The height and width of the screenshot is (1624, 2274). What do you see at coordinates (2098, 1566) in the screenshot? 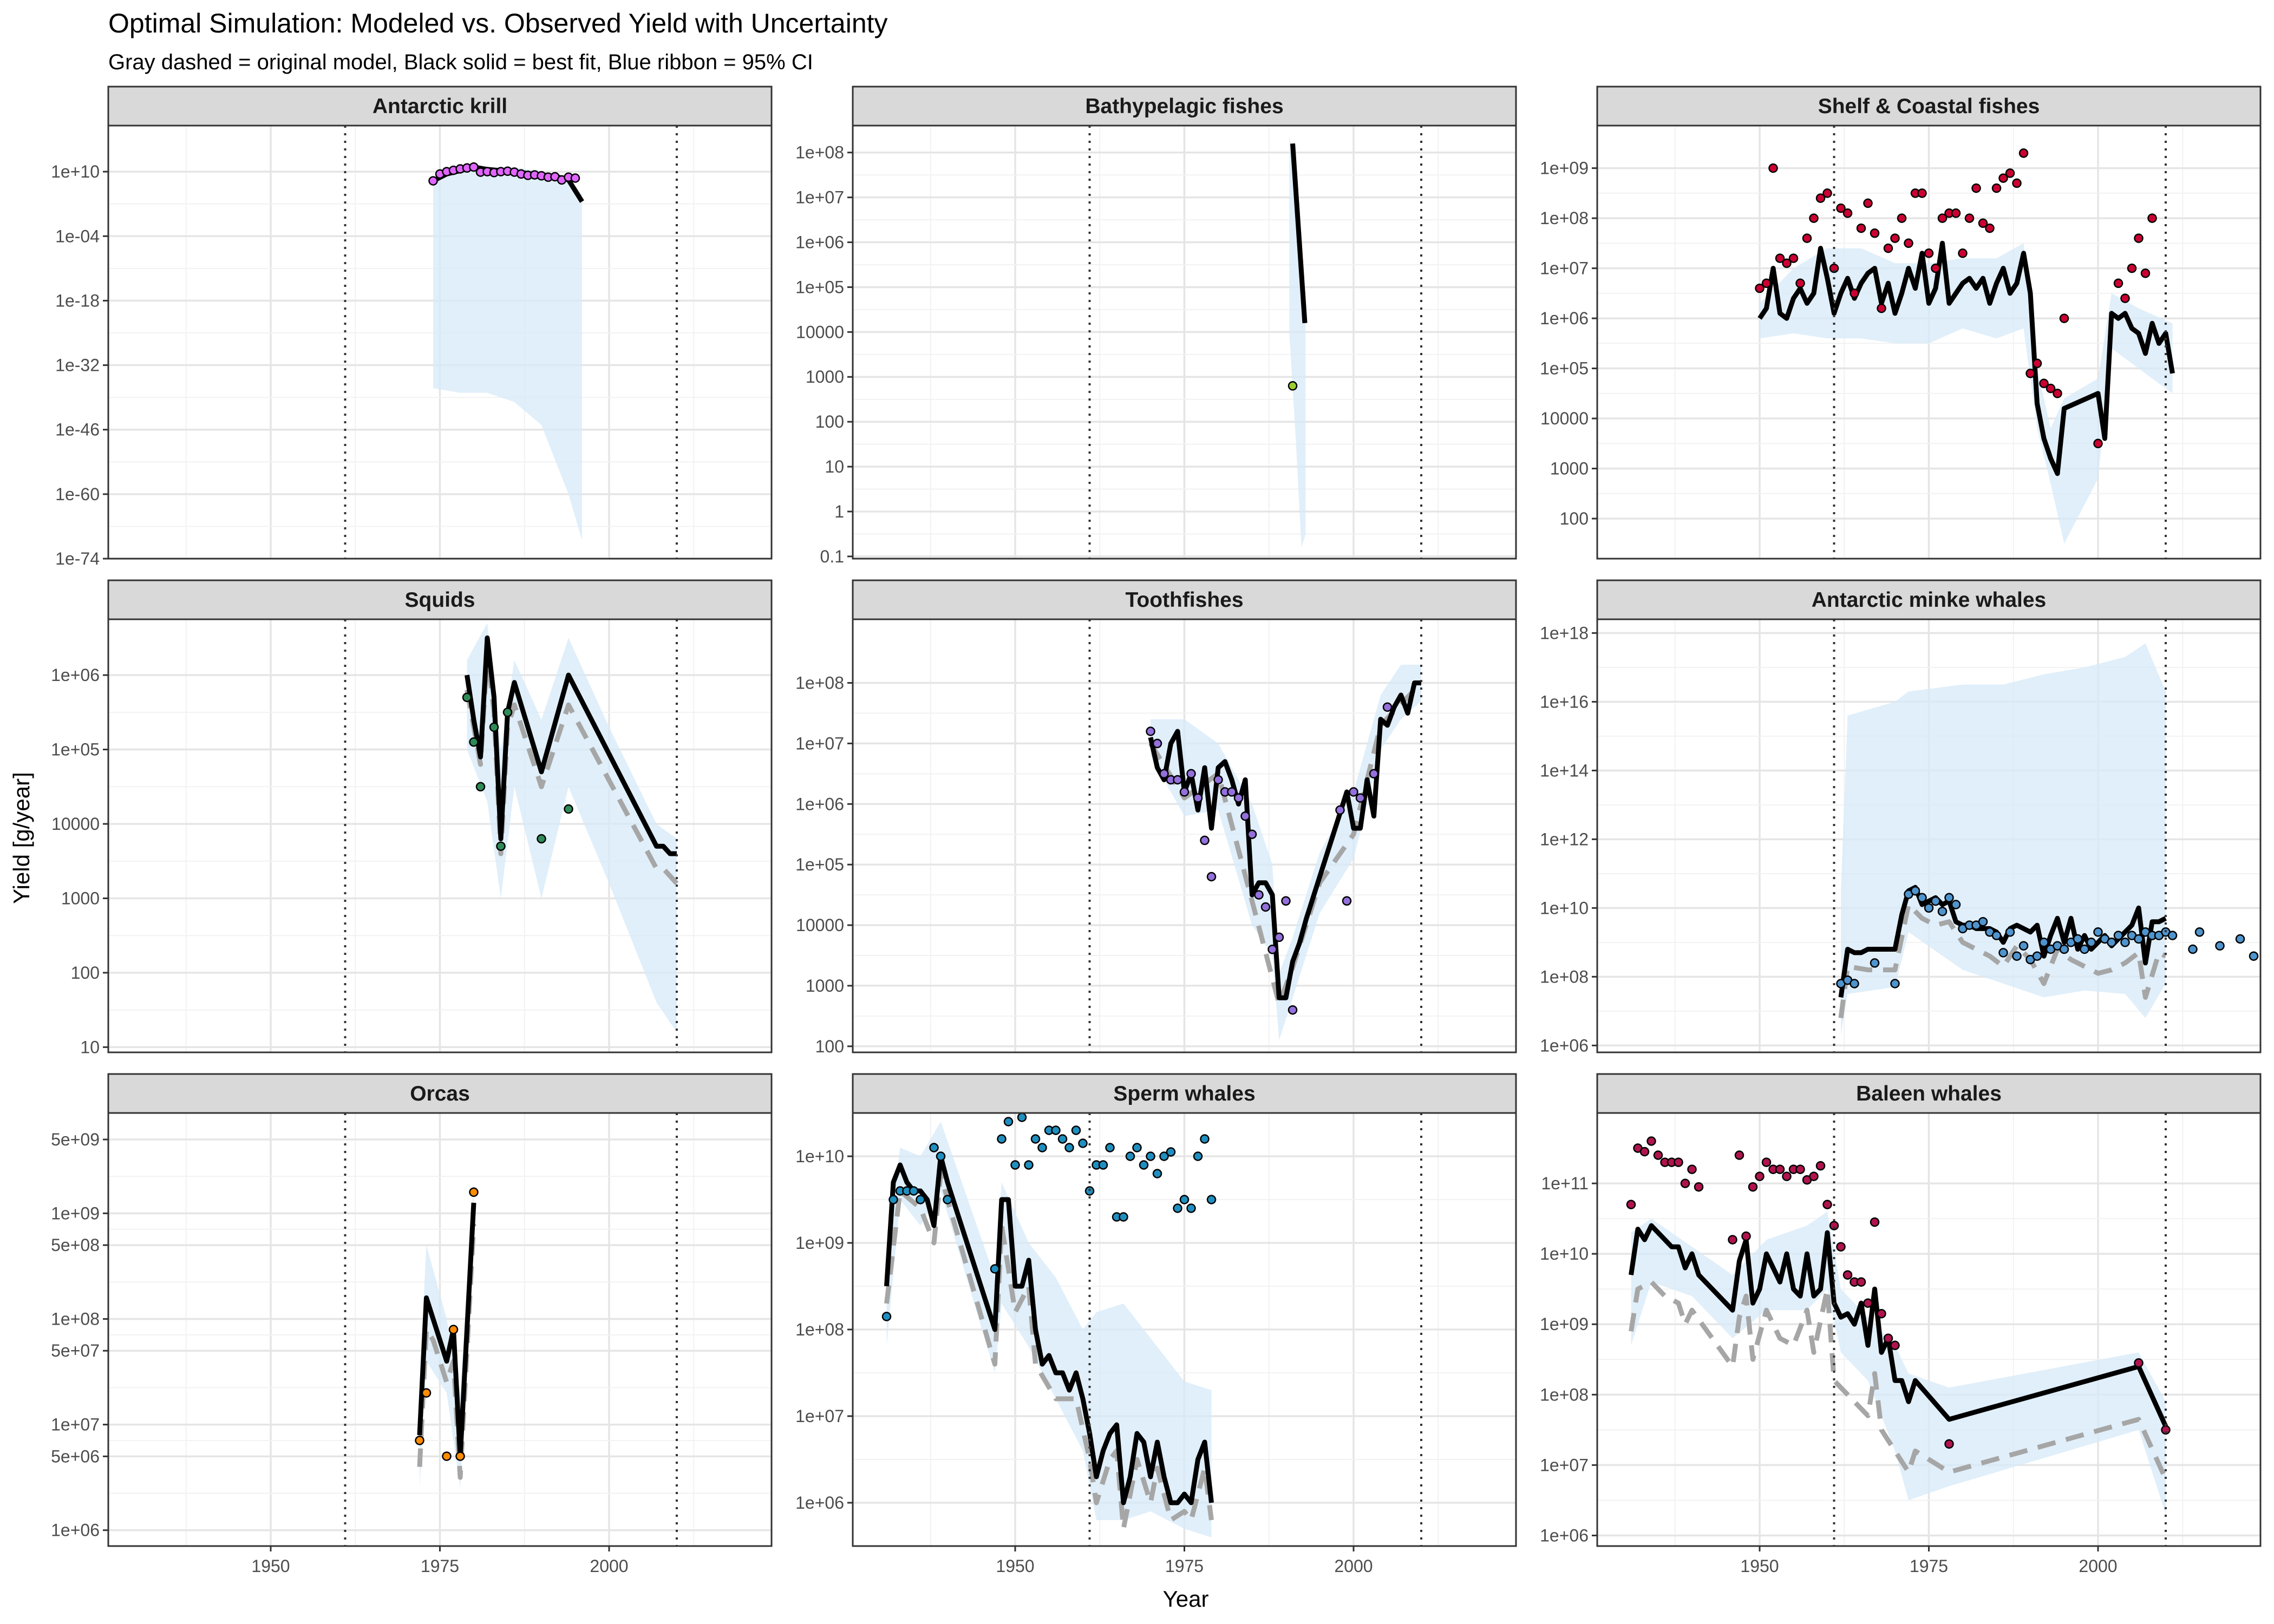
I see `x-tick-label: 2000` at bounding box center [2098, 1566].